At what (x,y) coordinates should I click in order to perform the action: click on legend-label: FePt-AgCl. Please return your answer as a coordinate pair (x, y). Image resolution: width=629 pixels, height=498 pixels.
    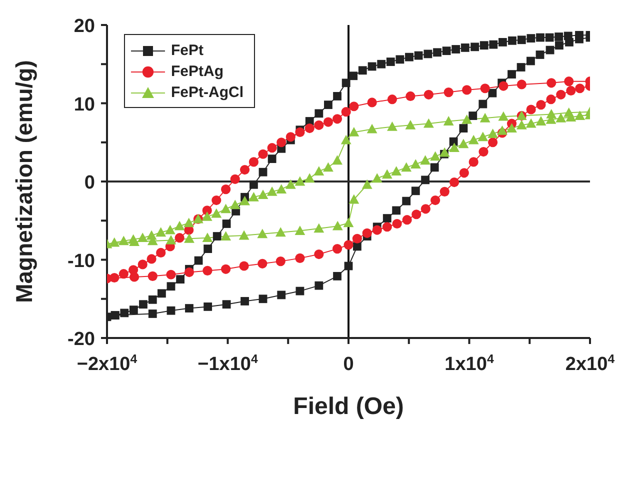
    Looking at the image, I should click on (207, 92).